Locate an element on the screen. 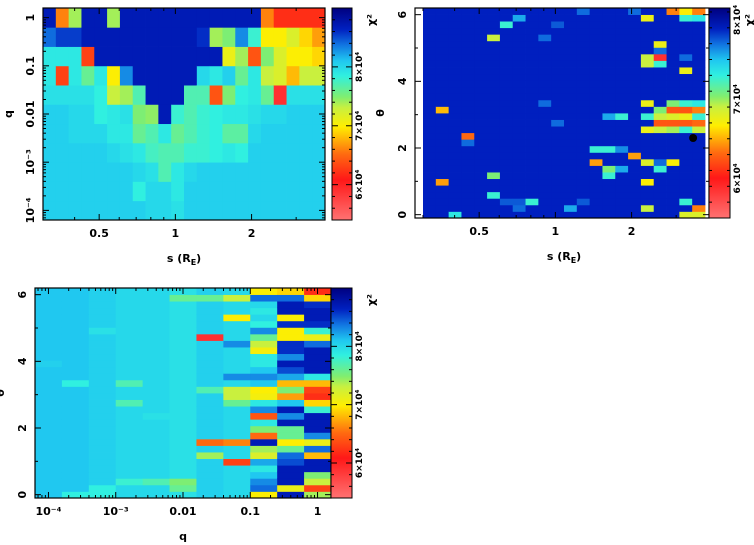 This screenshot has height=545, width=754. best-fit-marker is located at coordinates (693, 138).